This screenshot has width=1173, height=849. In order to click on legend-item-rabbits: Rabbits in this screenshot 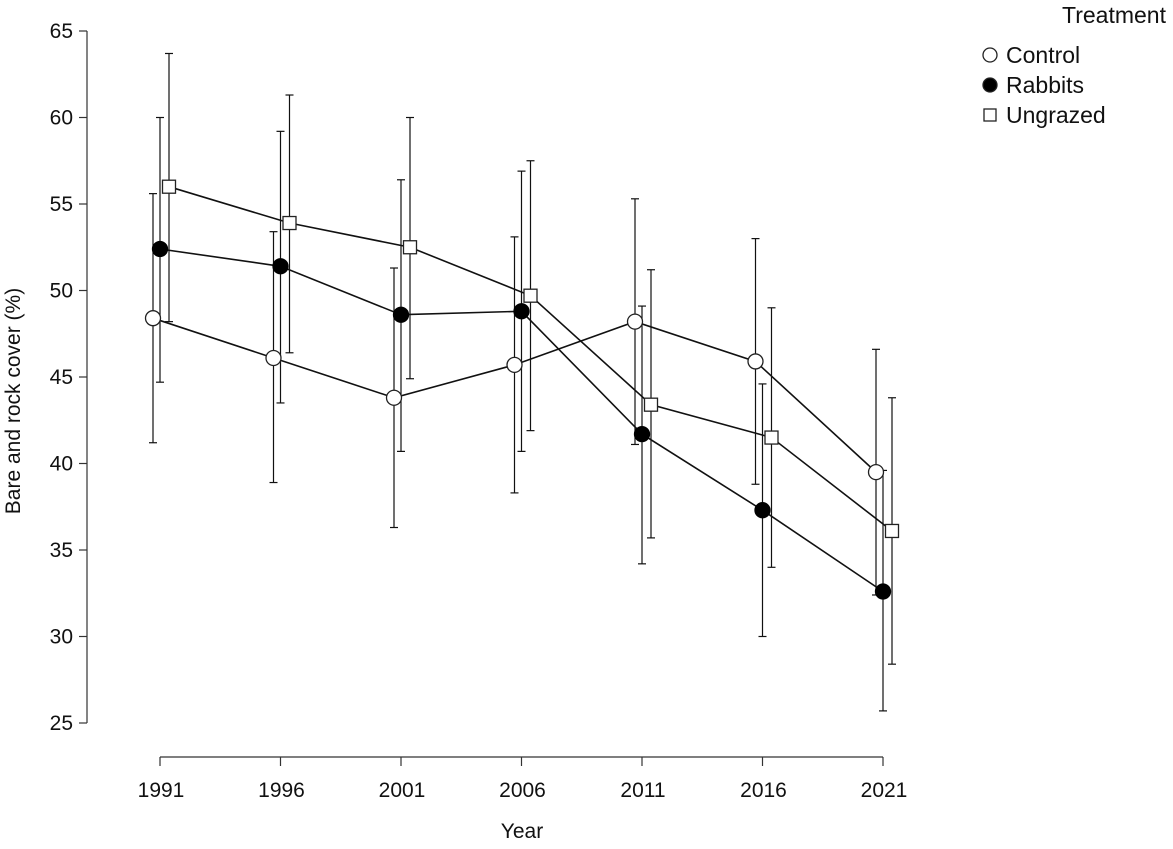, I will do `click(1033, 85)`.